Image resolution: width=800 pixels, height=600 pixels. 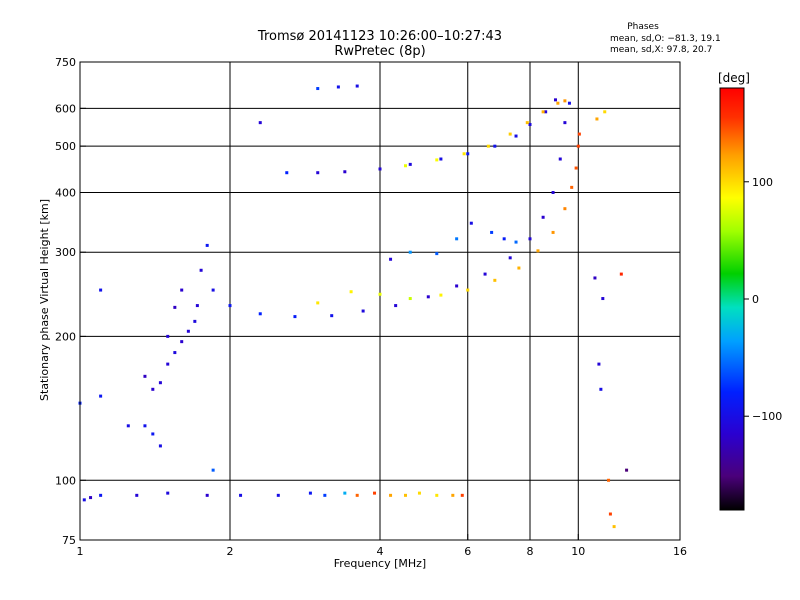 I want to click on y-tick-label: 100, so click(x=65, y=480).